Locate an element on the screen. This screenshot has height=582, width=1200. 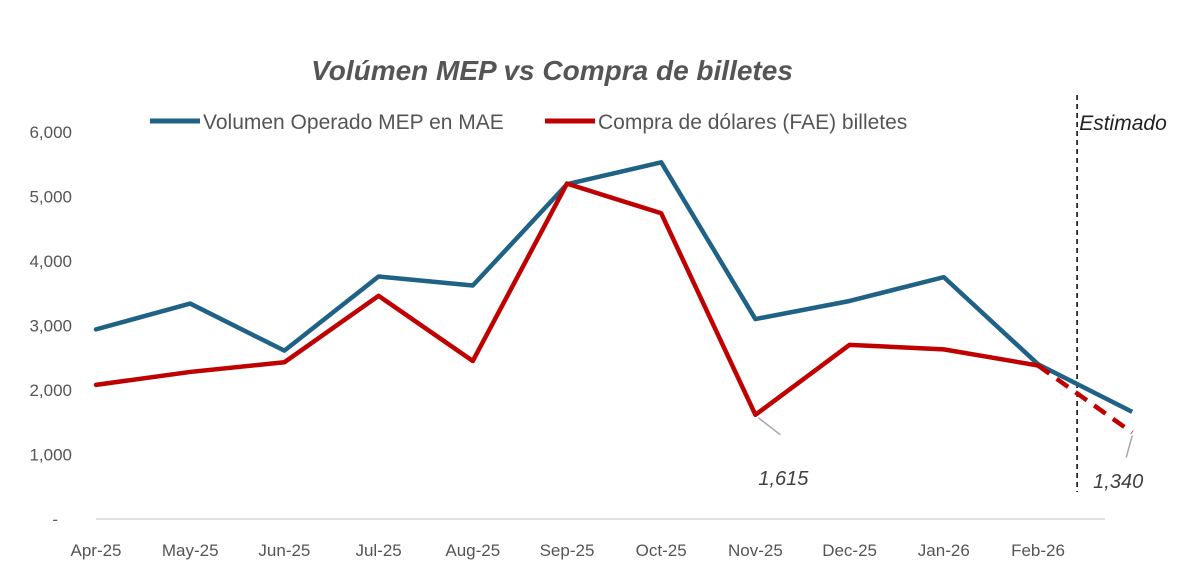
x-tick-label: Jun-25 is located at coordinates (284, 550).